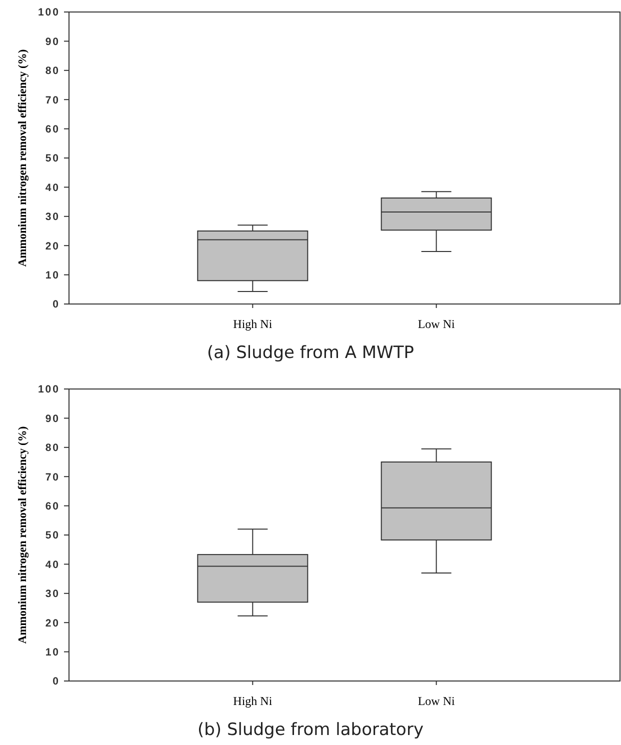  What do you see at coordinates (310, 353) in the screenshot?
I see `text: (a) Sludge from A MWTP` at bounding box center [310, 353].